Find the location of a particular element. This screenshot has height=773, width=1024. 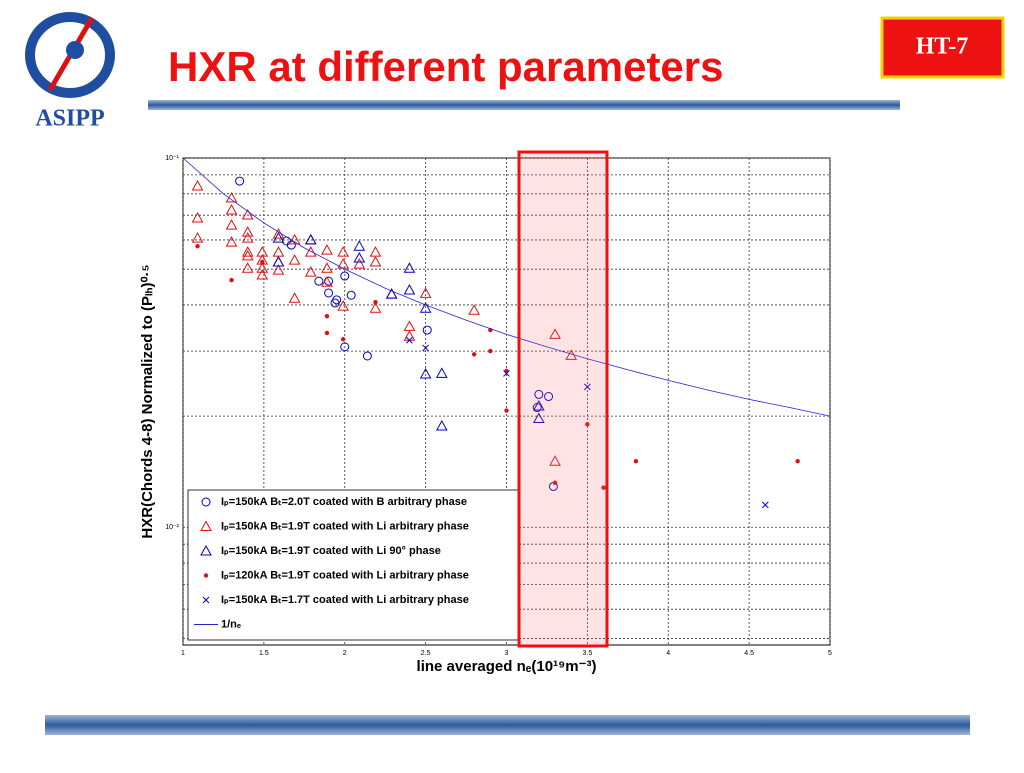

x-tick-label: 2 is located at coordinates (345, 653).